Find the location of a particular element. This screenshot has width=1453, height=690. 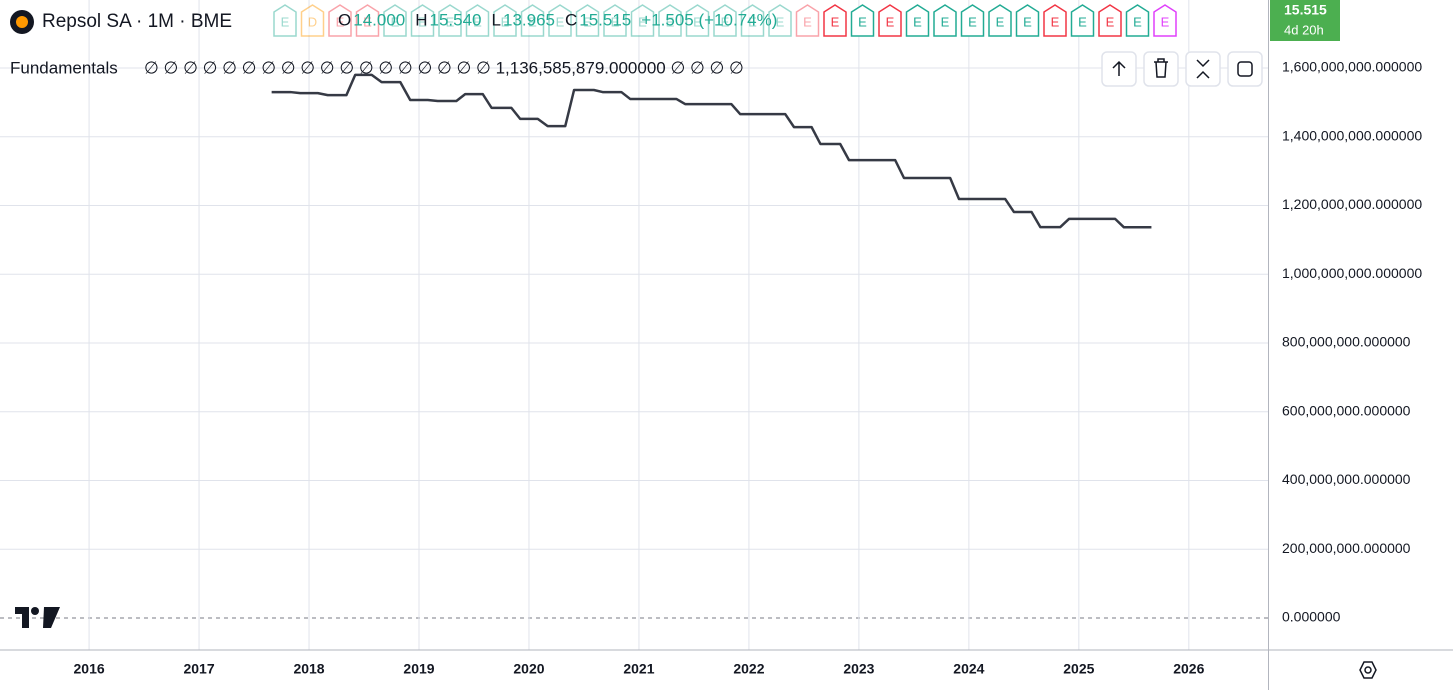

settings-icon is located at coordinates (1368, 670).